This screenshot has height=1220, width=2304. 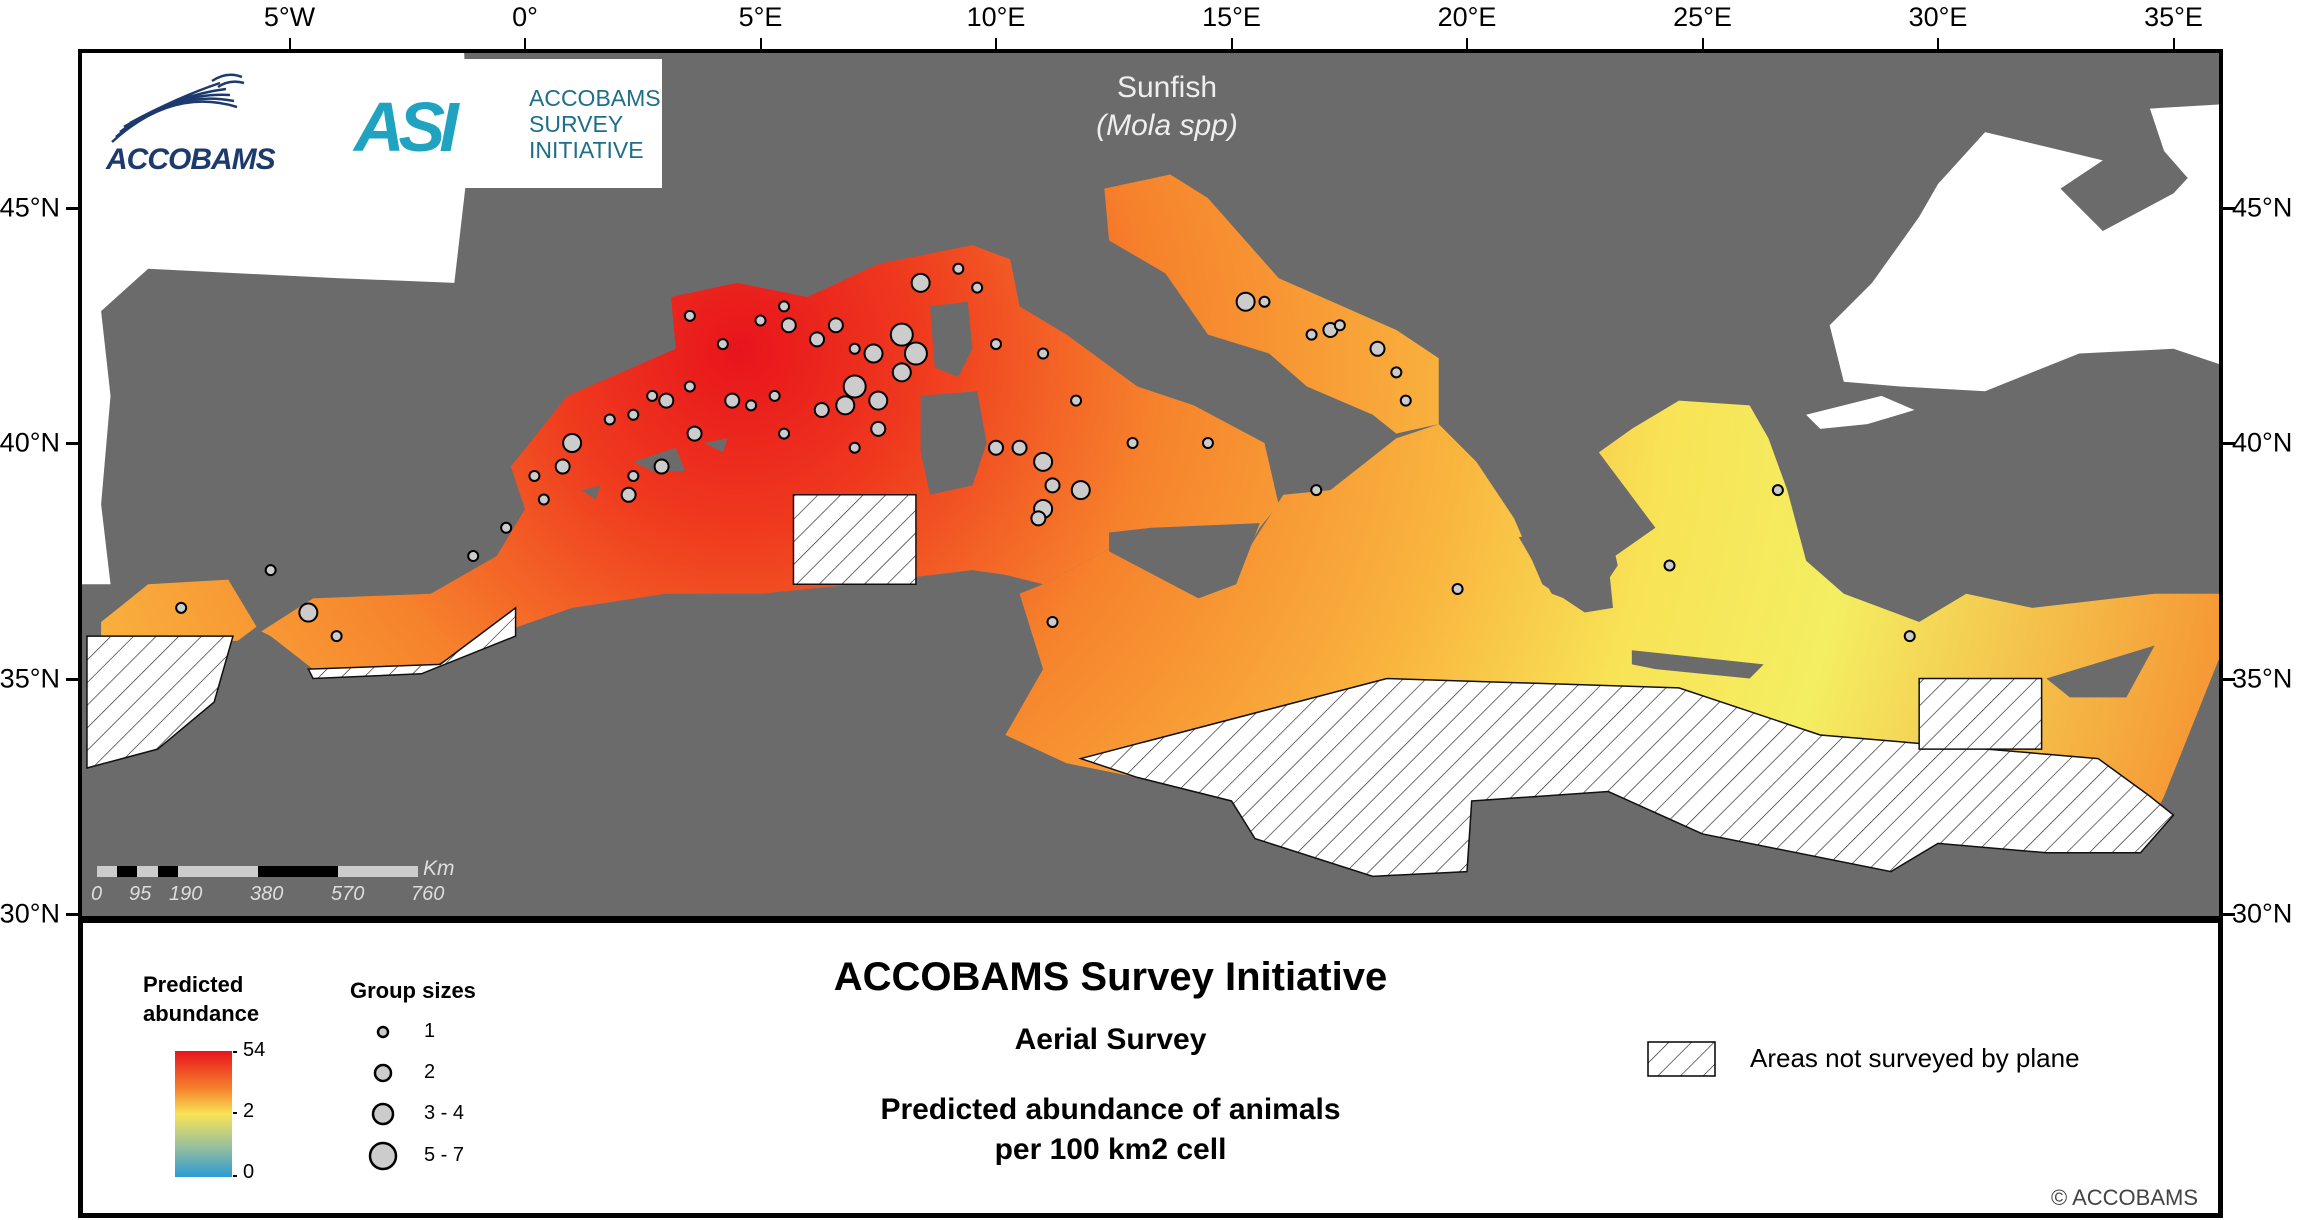 What do you see at coordinates (525, 17) in the screenshot?
I see `longitude-label: 0°` at bounding box center [525, 17].